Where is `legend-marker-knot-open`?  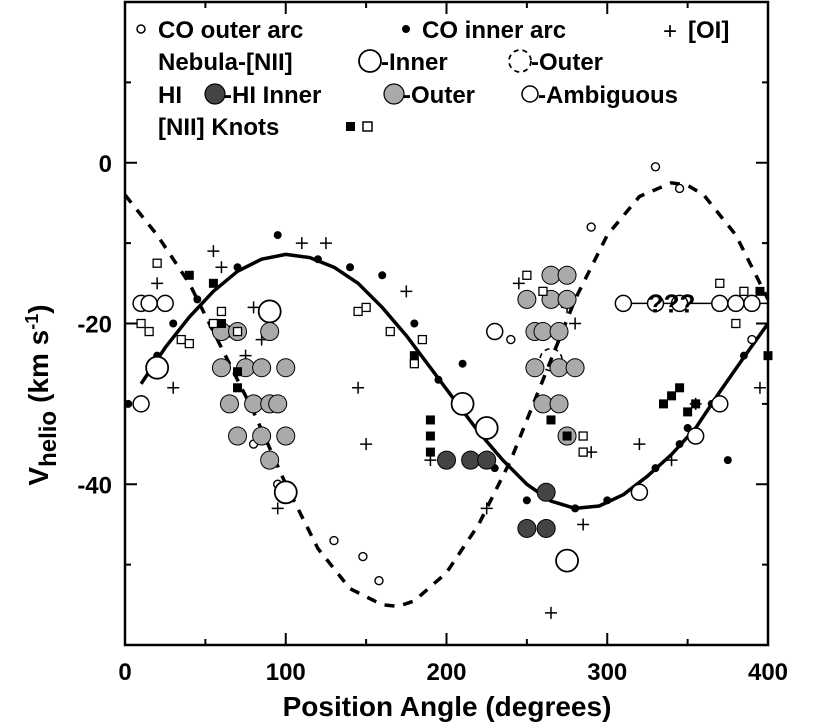 legend-marker-knot-open is located at coordinates (367, 126).